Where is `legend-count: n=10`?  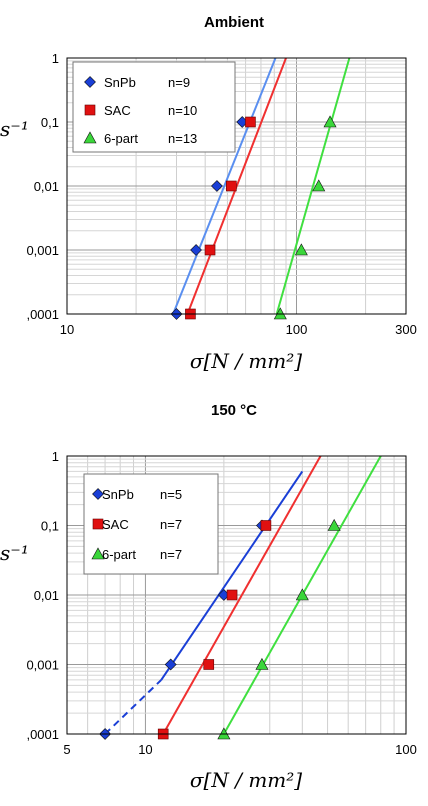
legend-count: n=10 is located at coordinates (182, 110).